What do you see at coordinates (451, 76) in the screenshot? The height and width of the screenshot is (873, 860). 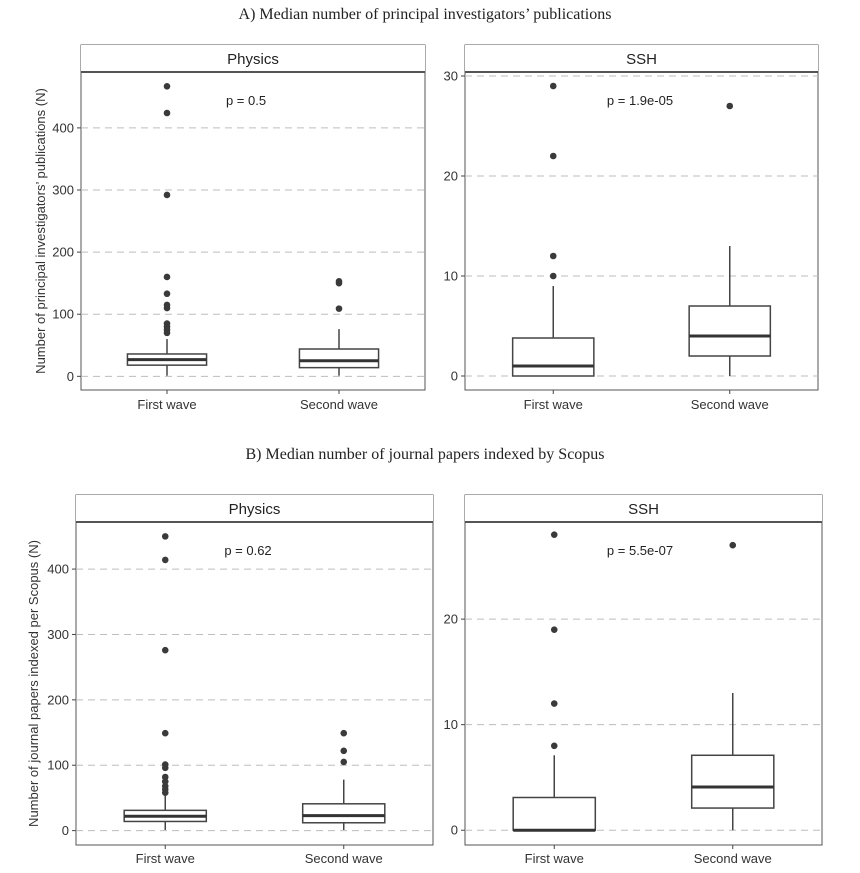 I see `y-tick-label: 30` at bounding box center [451, 76].